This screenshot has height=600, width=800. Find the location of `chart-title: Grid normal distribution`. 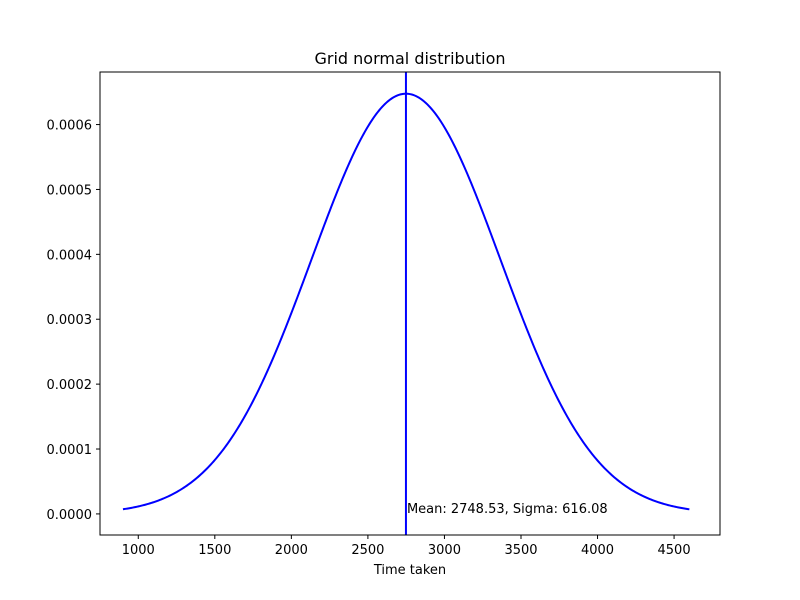

chart-title: Grid normal distribution is located at coordinates (410, 58).